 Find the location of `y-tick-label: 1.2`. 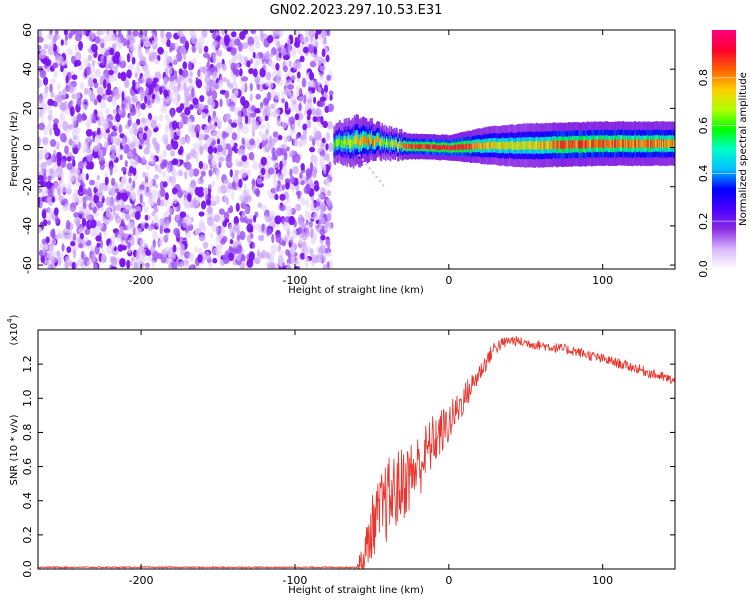

y-tick-label: 1.2 is located at coordinates (27, 364).